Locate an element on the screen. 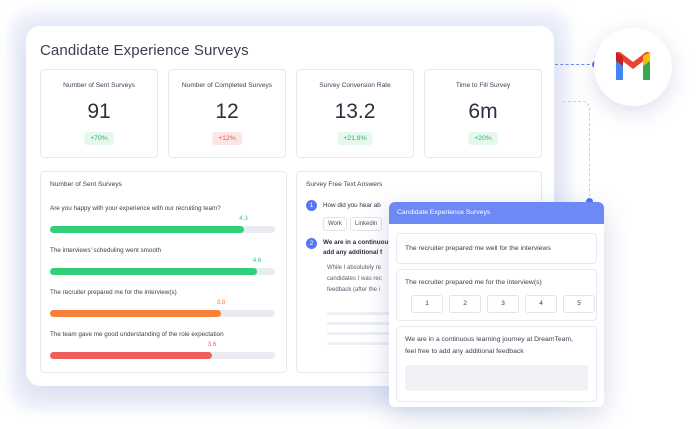 This screenshot has height=429, width=697. answer-chip: Linkedin is located at coordinates (366, 224).